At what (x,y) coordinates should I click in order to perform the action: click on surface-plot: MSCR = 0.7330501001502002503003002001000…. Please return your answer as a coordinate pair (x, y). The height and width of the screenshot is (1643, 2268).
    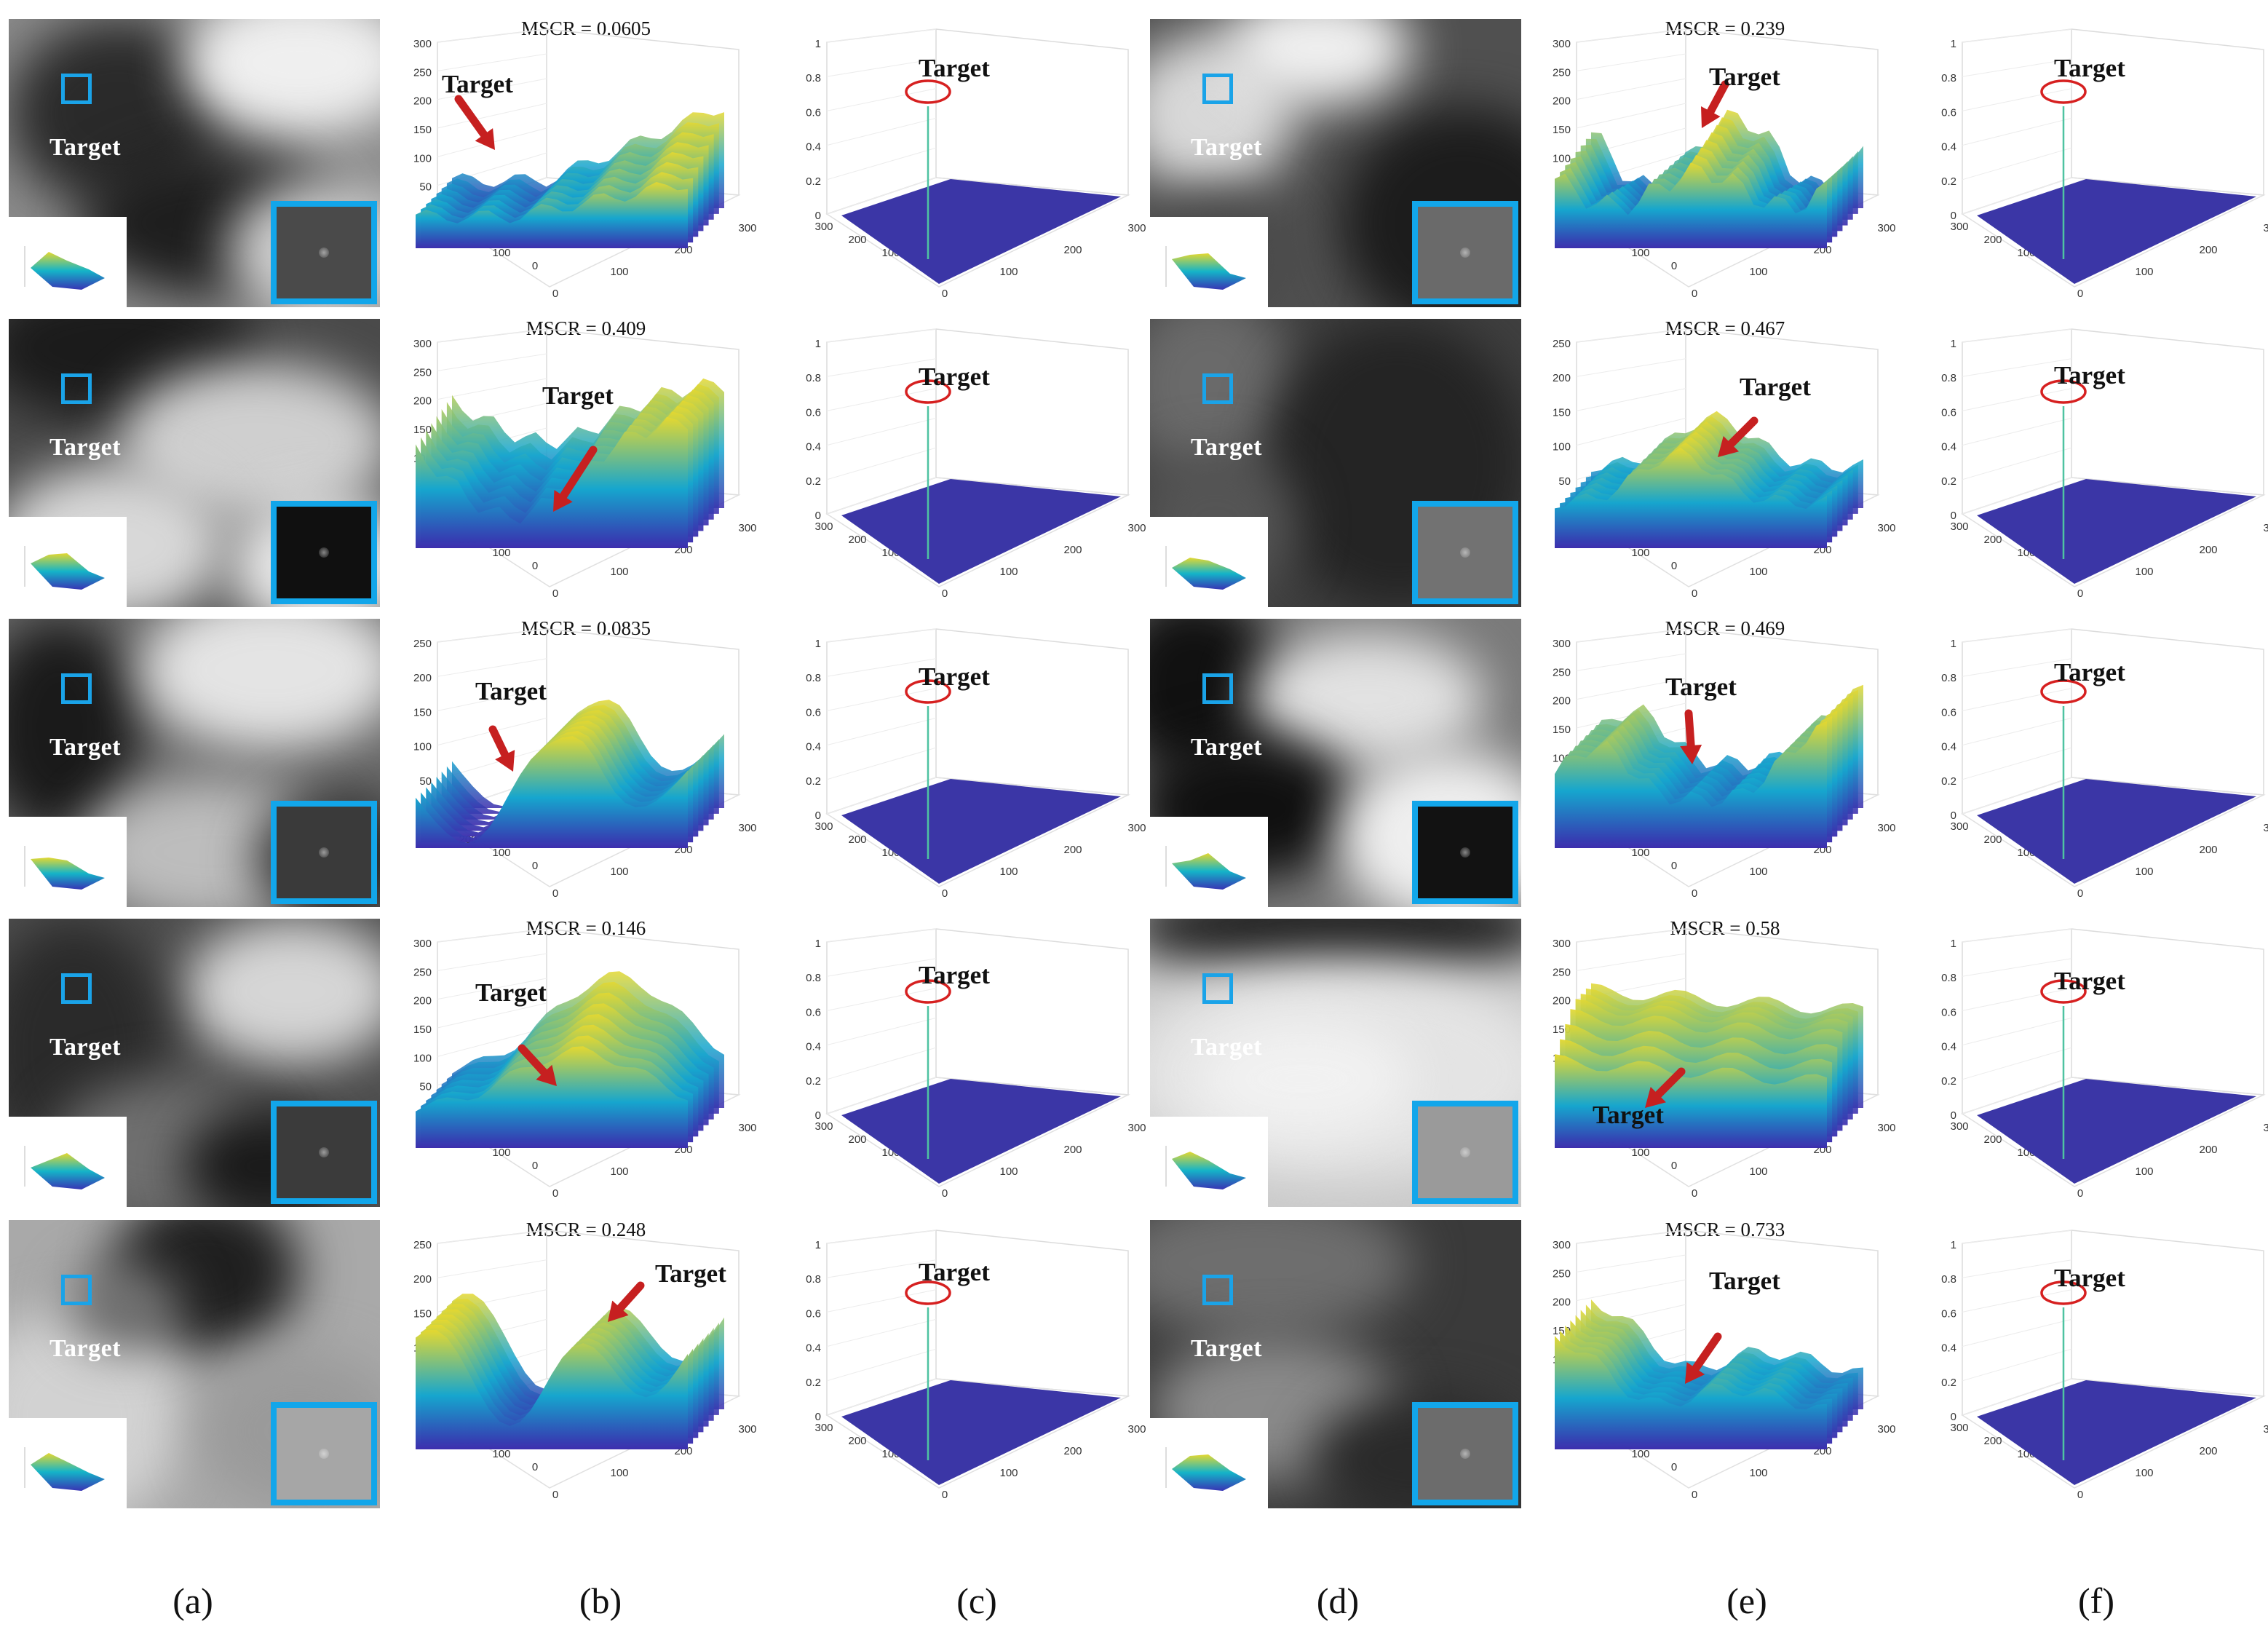
    Looking at the image, I should click on (1725, 1363).